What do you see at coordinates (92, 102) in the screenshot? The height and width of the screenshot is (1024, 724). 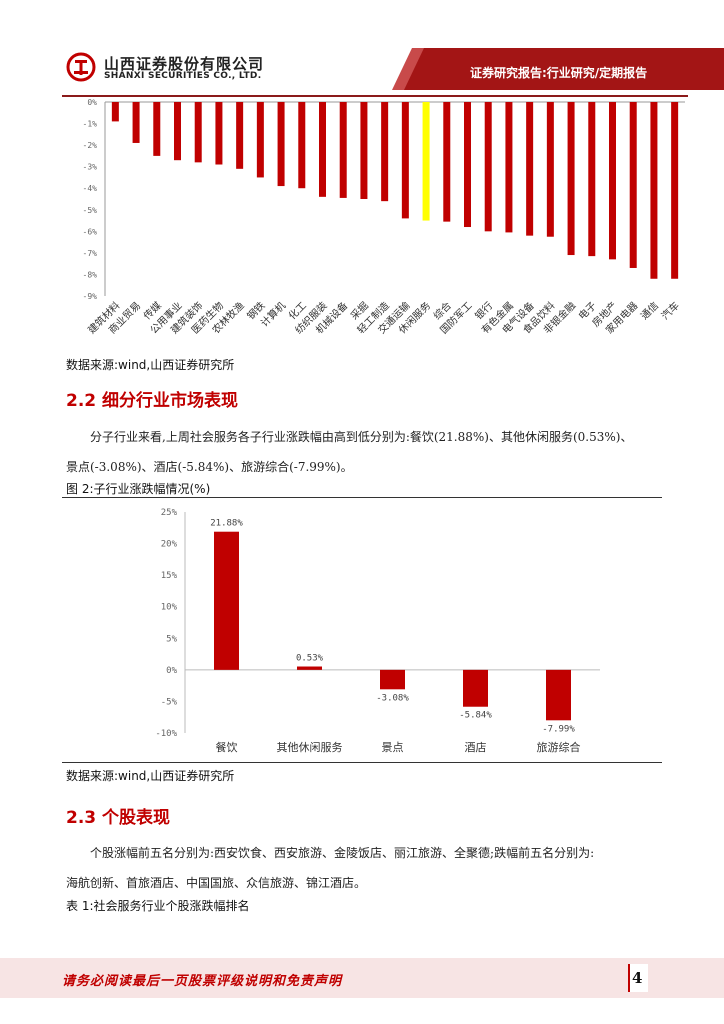 I see `chart1-y-tick: 0%` at bounding box center [92, 102].